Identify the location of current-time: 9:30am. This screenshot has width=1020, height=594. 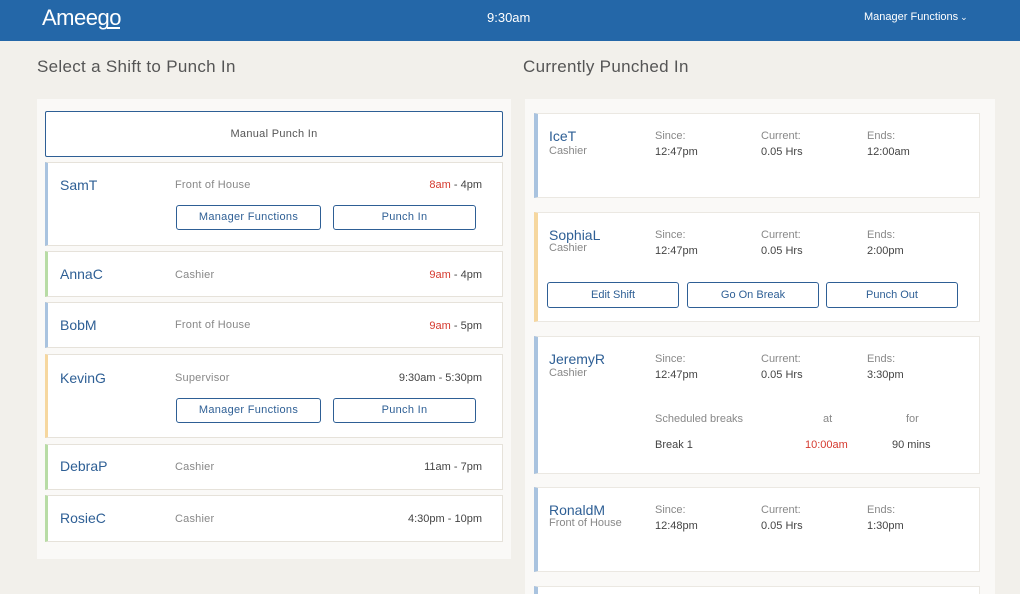
(509, 17).